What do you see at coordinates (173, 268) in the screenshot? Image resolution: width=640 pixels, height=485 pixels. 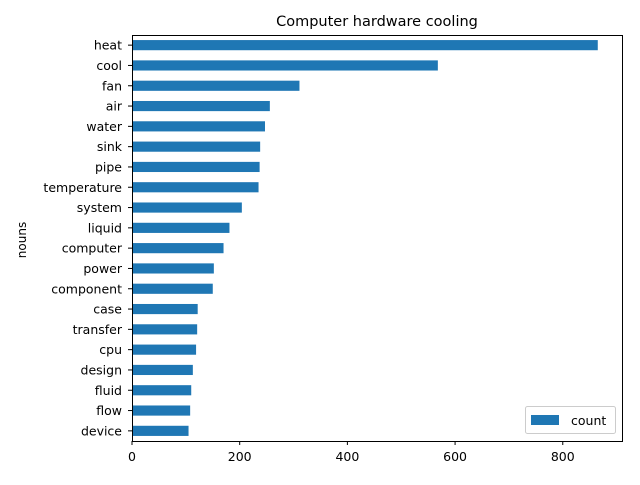 I see `bar-power` at bounding box center [173, 268].